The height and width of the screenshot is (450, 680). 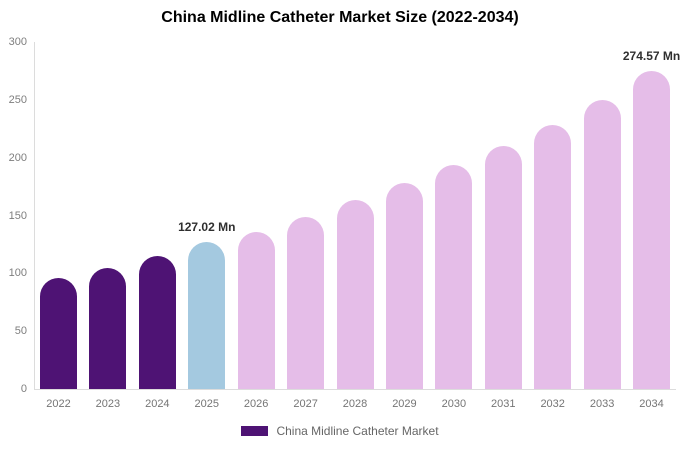 I want to click on x-tick-label-2024: 2024, so click(x=157, y=404).